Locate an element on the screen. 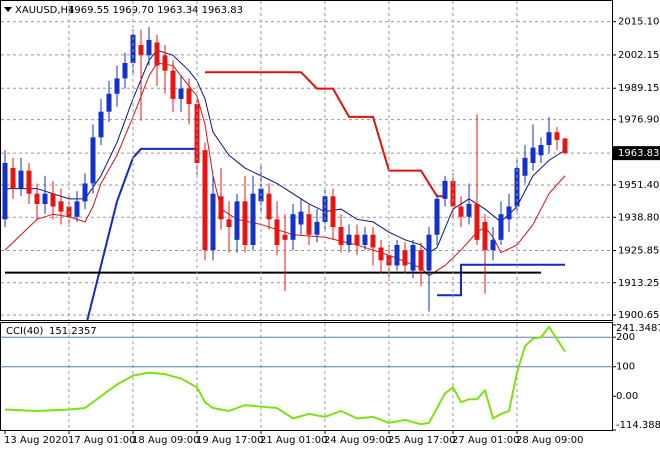 The height and width of the screenshot is (450, 660). x-tick-label: 21 Aug 01:00 is located at coordinates (293, 440).